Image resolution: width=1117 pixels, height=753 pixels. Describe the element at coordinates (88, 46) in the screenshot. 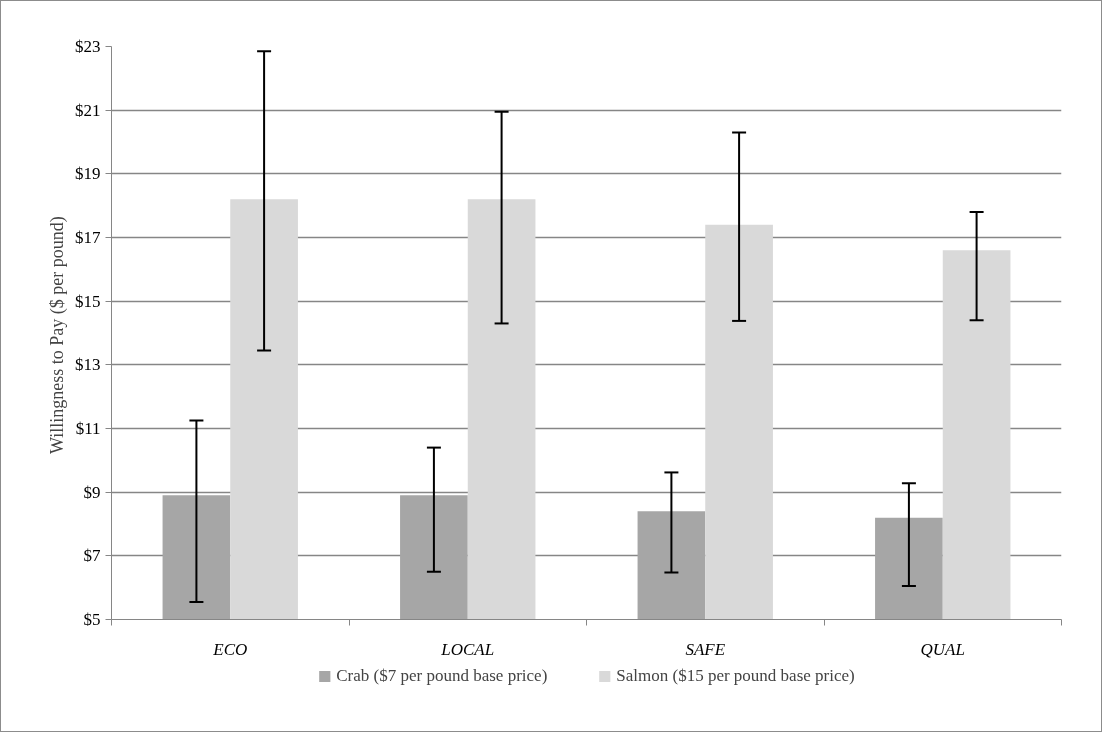

I see `y-tick-label: $23` at that location.